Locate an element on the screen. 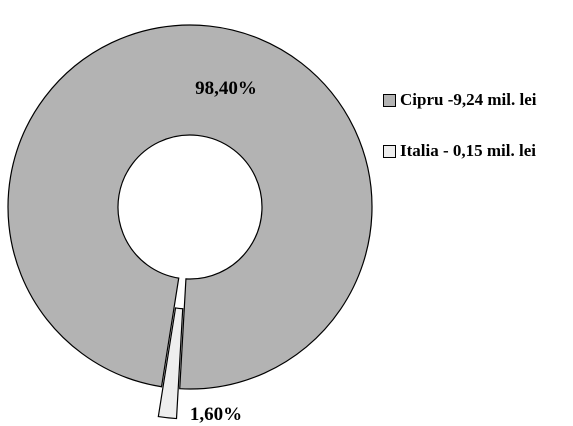 The height and width of the screenshot is (426, 573). legend-item-cipru: Cipru -9,24 mil. lei is located at coordinates (459, 100).